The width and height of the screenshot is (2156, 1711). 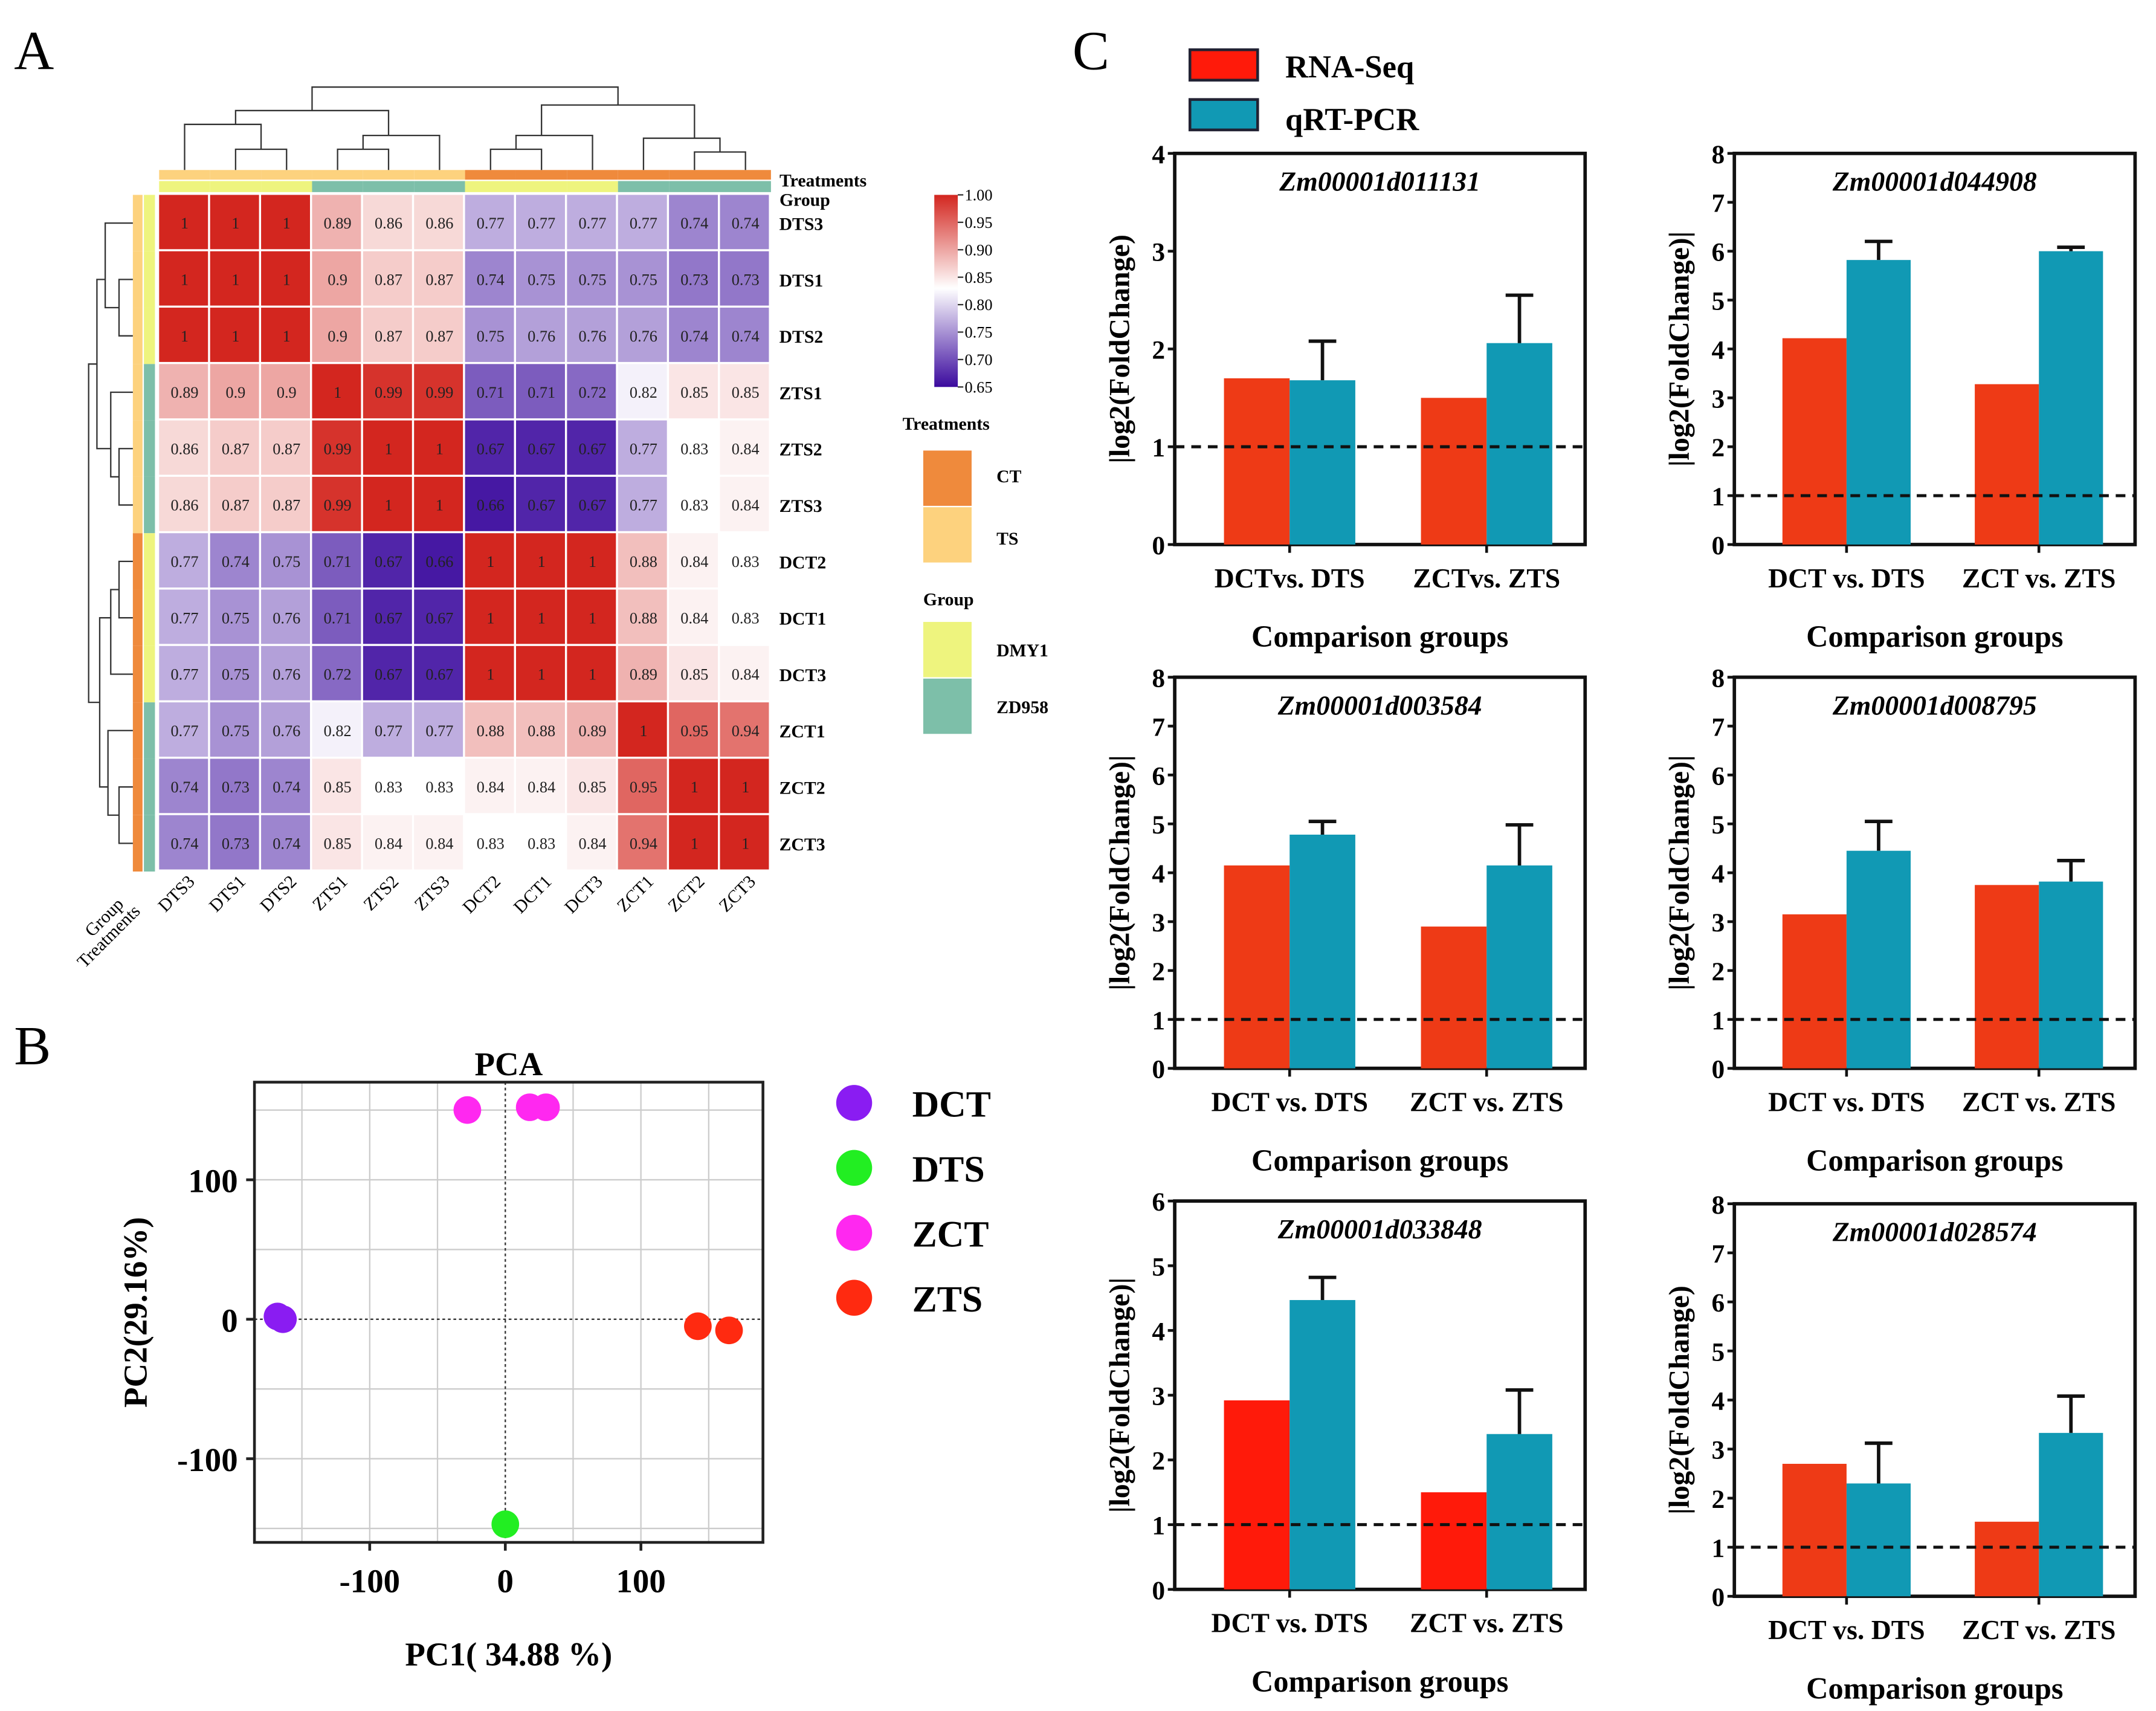 I want to click on panel-label-a: A, so click(x=34, y=50).